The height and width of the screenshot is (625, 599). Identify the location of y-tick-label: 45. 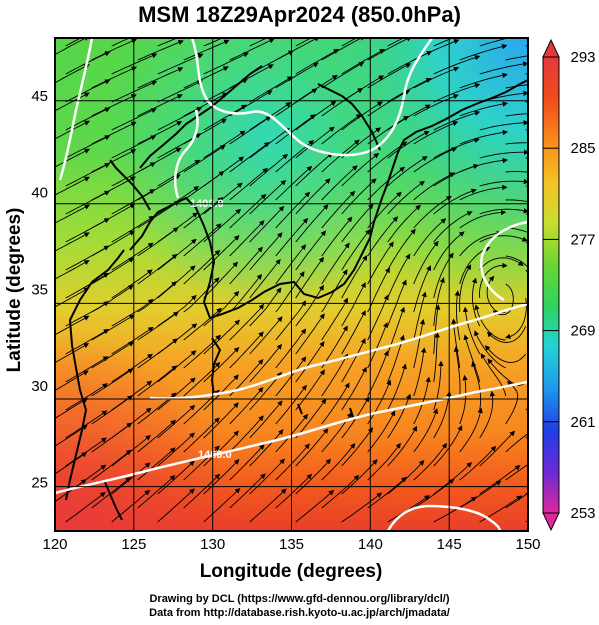
(39, 96).